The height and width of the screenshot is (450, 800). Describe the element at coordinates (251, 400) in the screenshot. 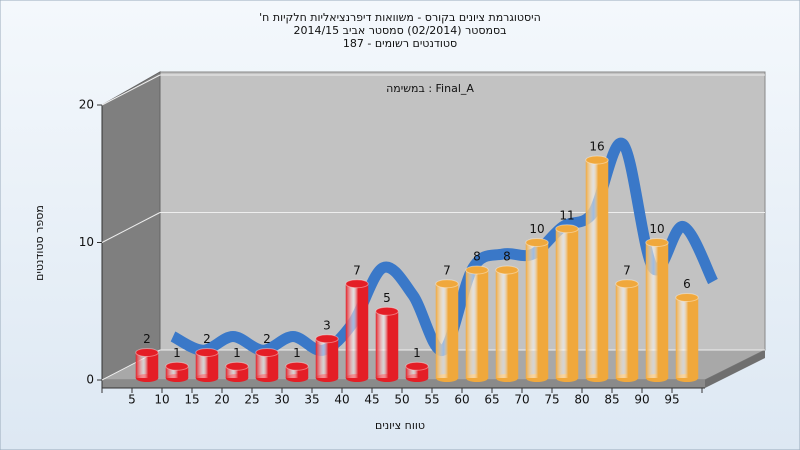

I see `x-tick-label: 25` at that location.